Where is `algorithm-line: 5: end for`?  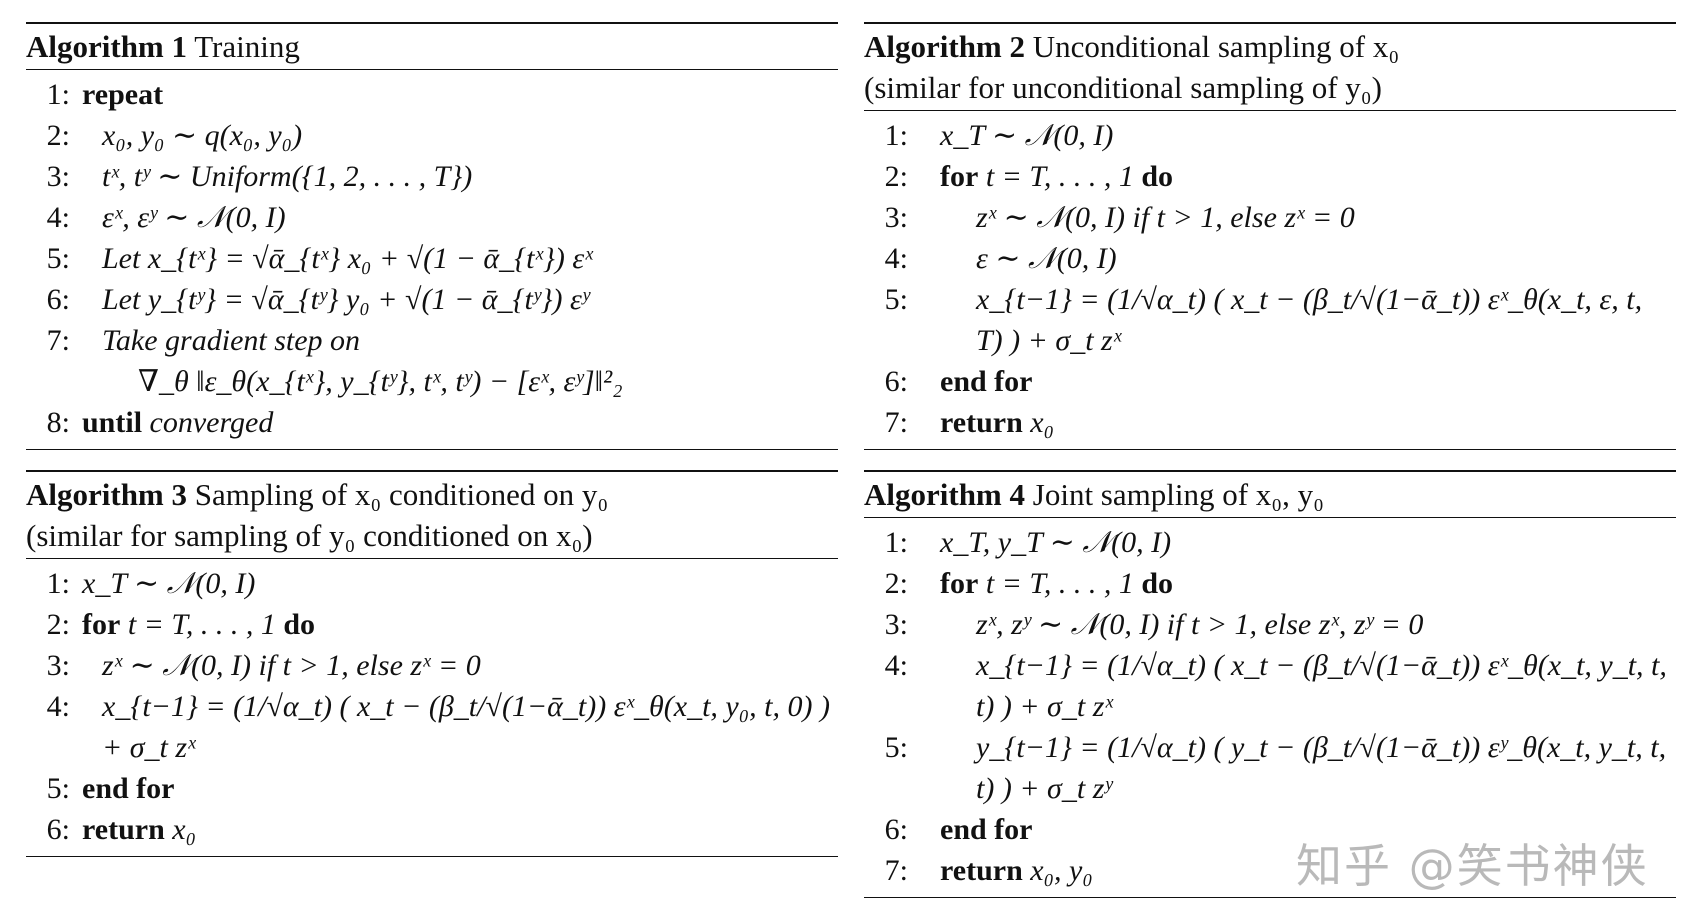
algorithm-line: 5: end for is located at coordinates (432, 788).